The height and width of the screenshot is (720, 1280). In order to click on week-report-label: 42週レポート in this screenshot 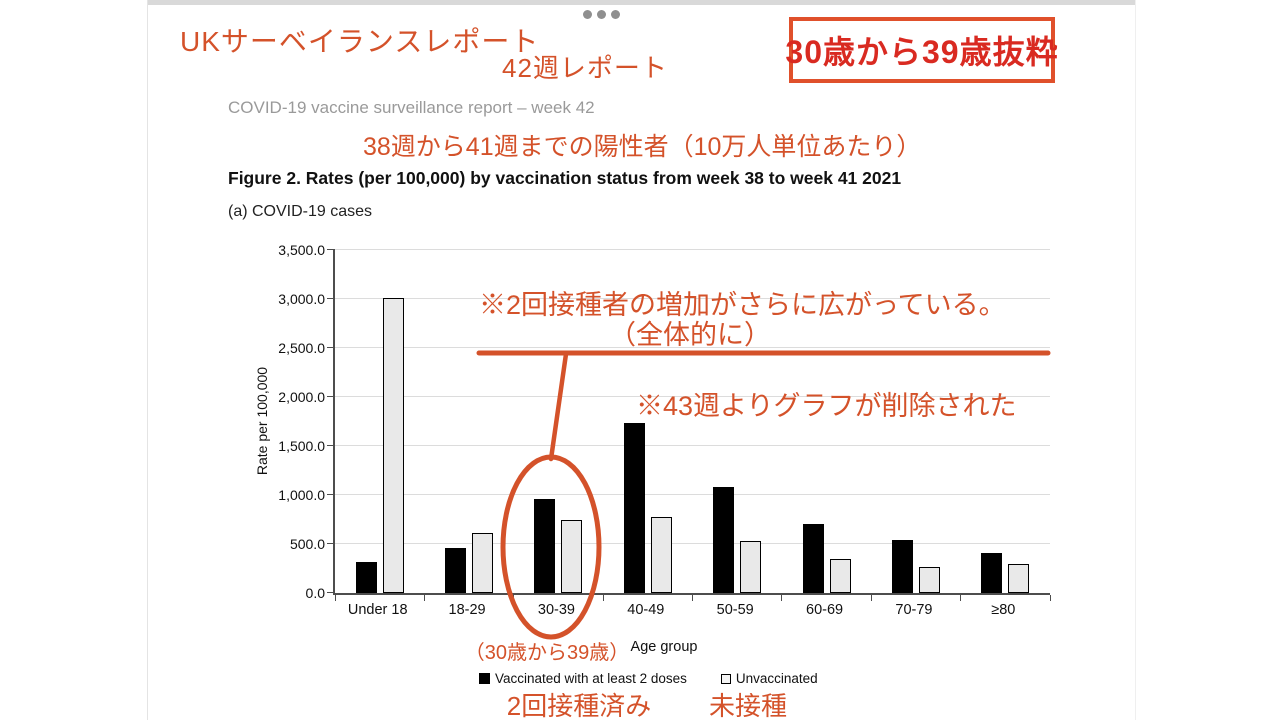, I will do `click(585, 68)`.